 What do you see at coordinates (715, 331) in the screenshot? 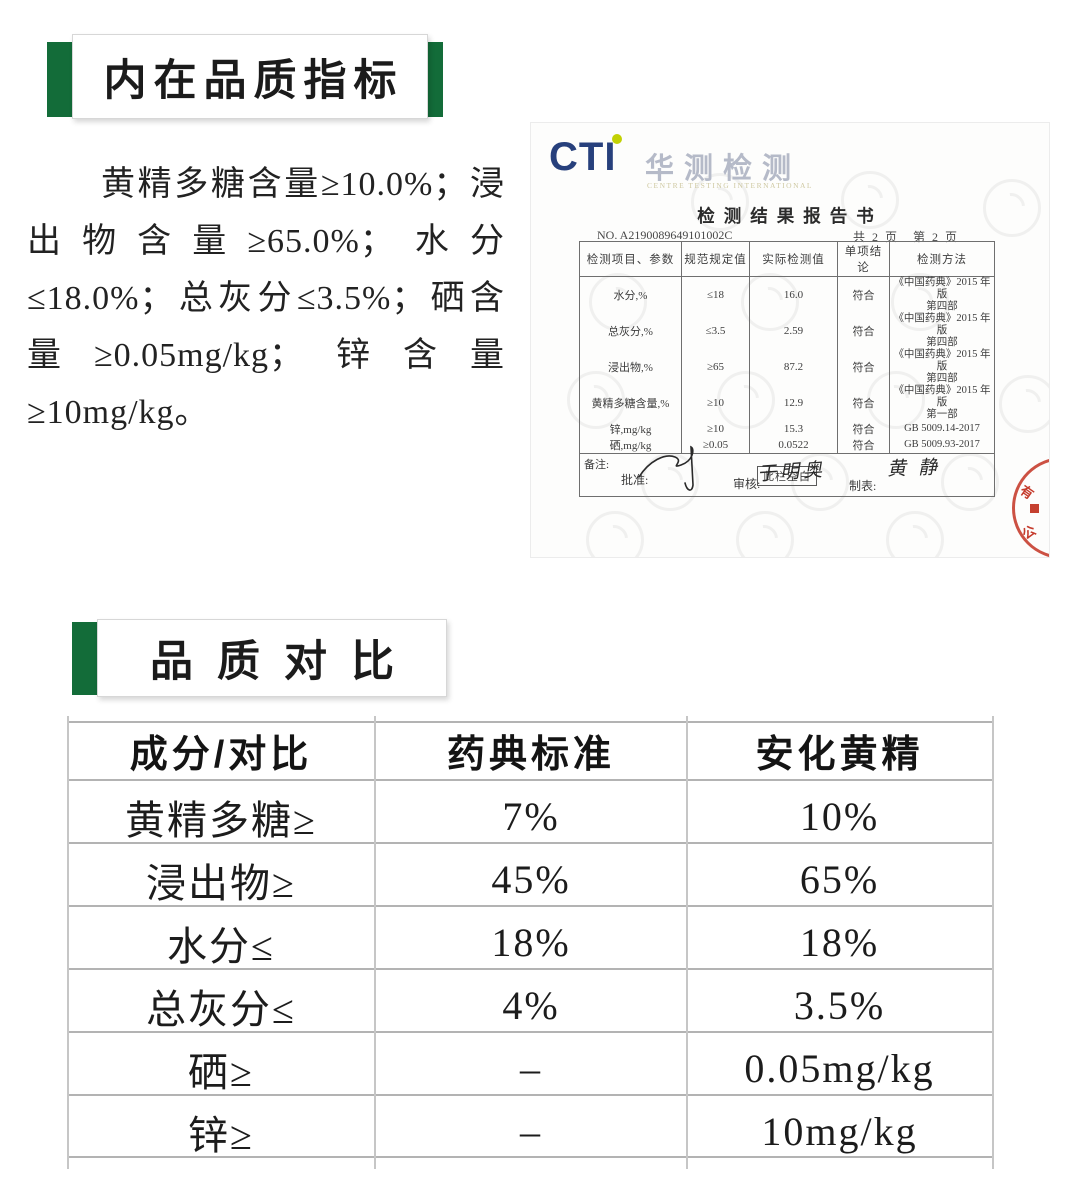
I see `cell-spec: ≤3.5` at bounding box center [715, 331].